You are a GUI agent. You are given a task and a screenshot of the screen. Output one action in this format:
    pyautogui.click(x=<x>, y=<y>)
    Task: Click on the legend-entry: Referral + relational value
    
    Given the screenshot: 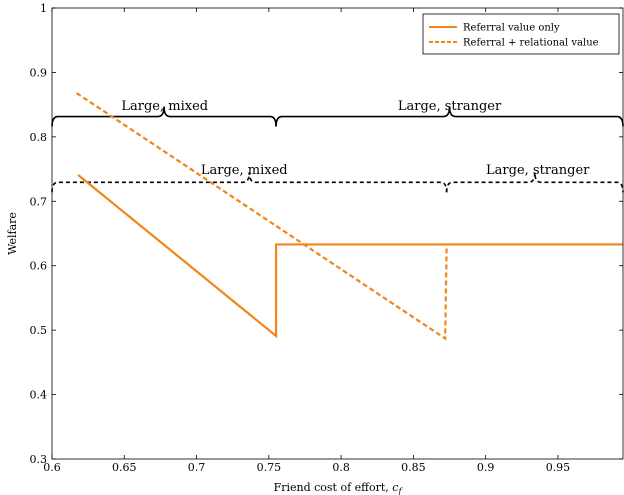 What is the action you would take?
    pyautogui.click(x=531, y=43)
    